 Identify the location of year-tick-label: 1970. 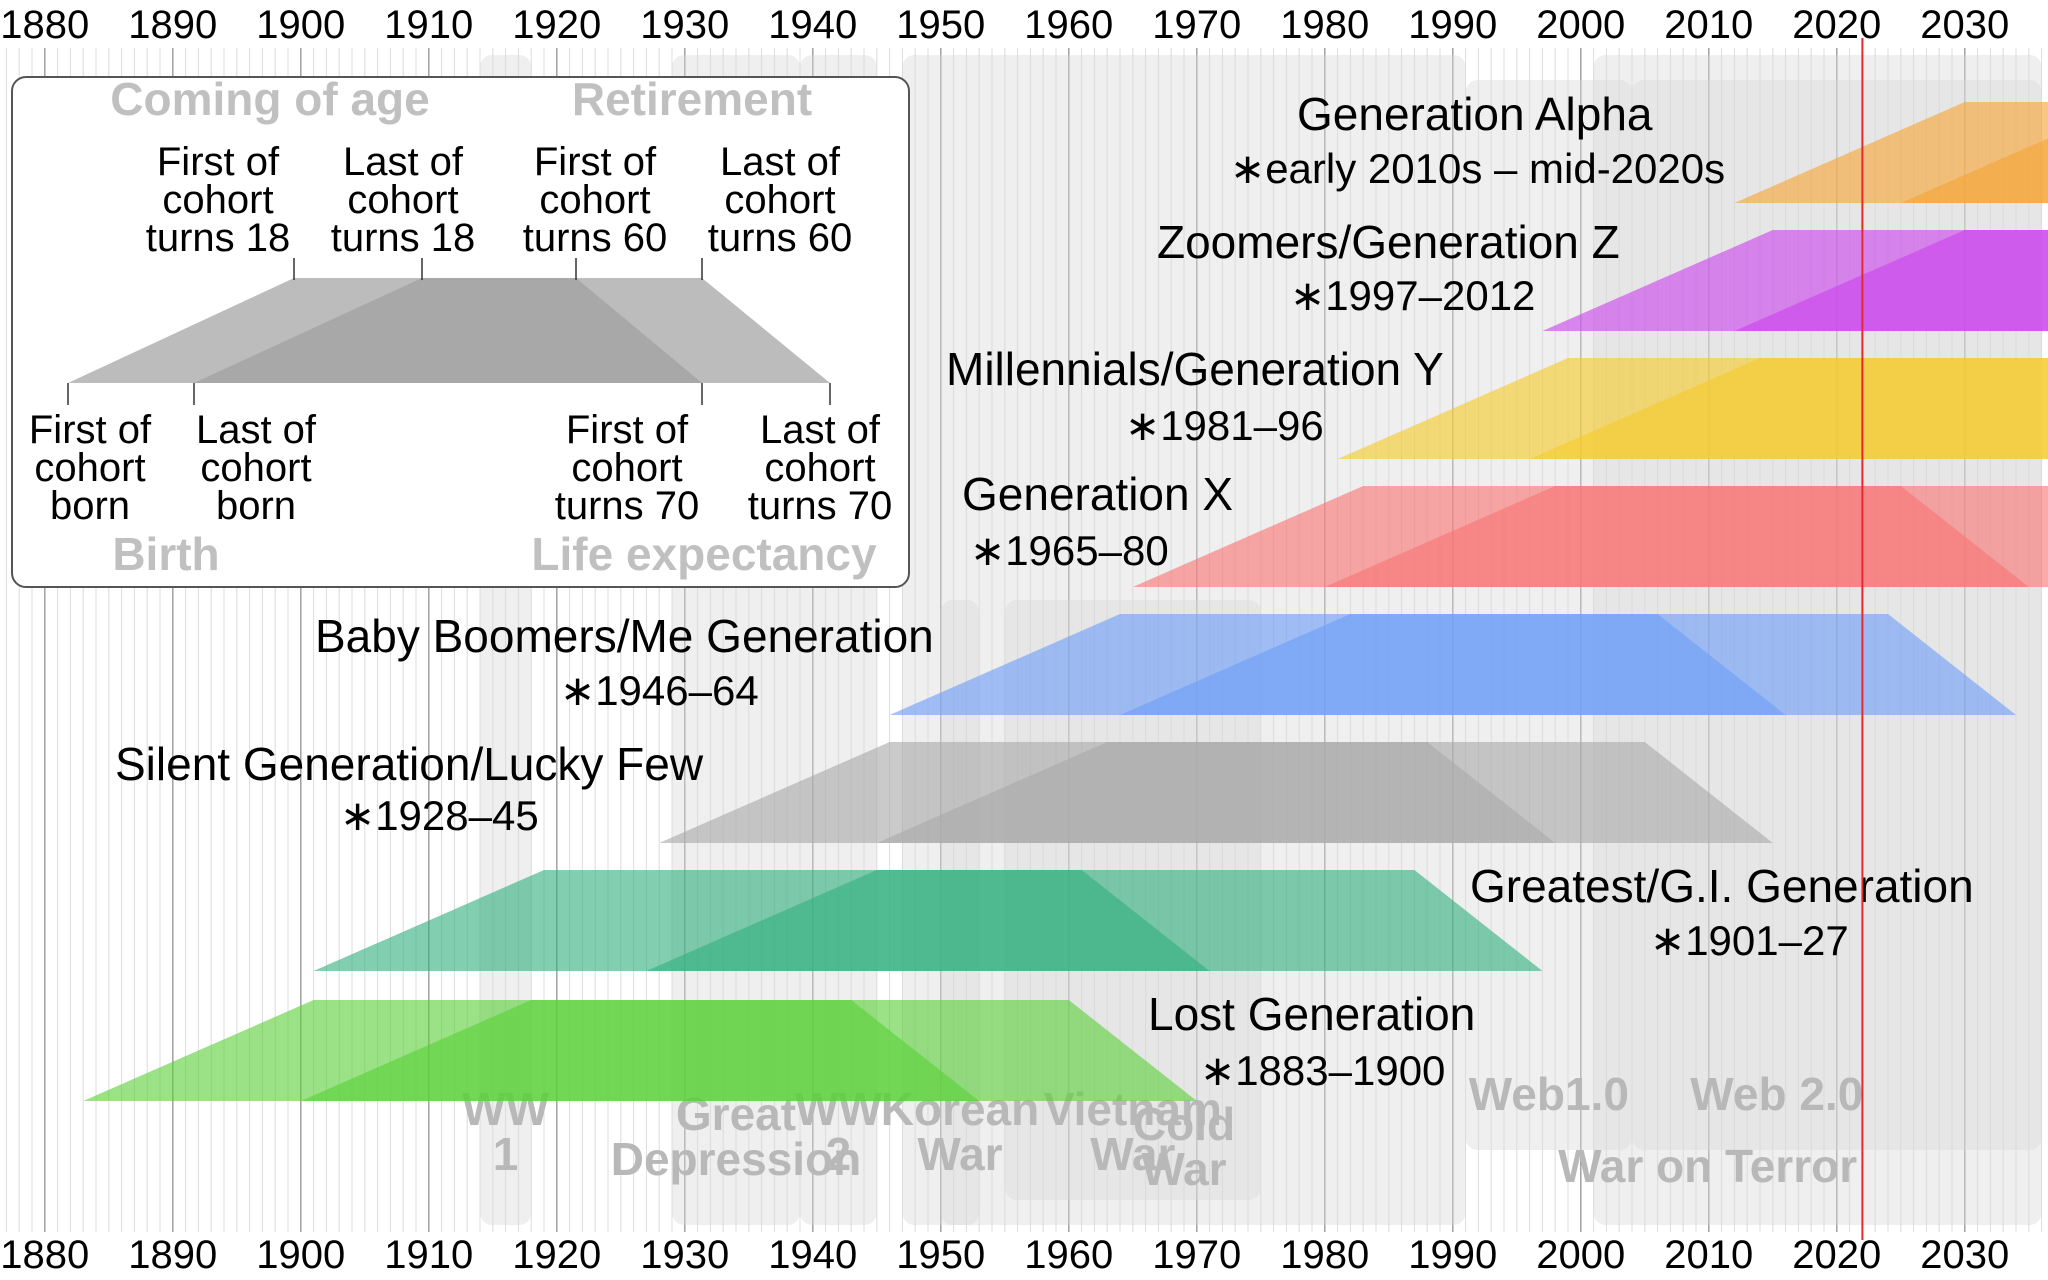
(1196, 1255).